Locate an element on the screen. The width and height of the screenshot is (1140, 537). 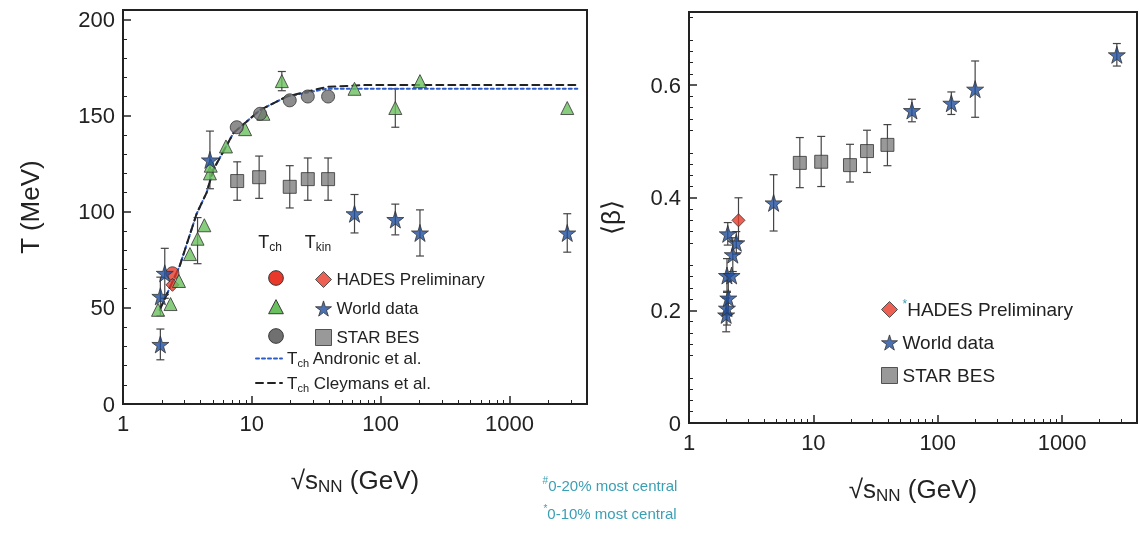
y-tick-label: 0.4 is located at coordinates (665, 198).